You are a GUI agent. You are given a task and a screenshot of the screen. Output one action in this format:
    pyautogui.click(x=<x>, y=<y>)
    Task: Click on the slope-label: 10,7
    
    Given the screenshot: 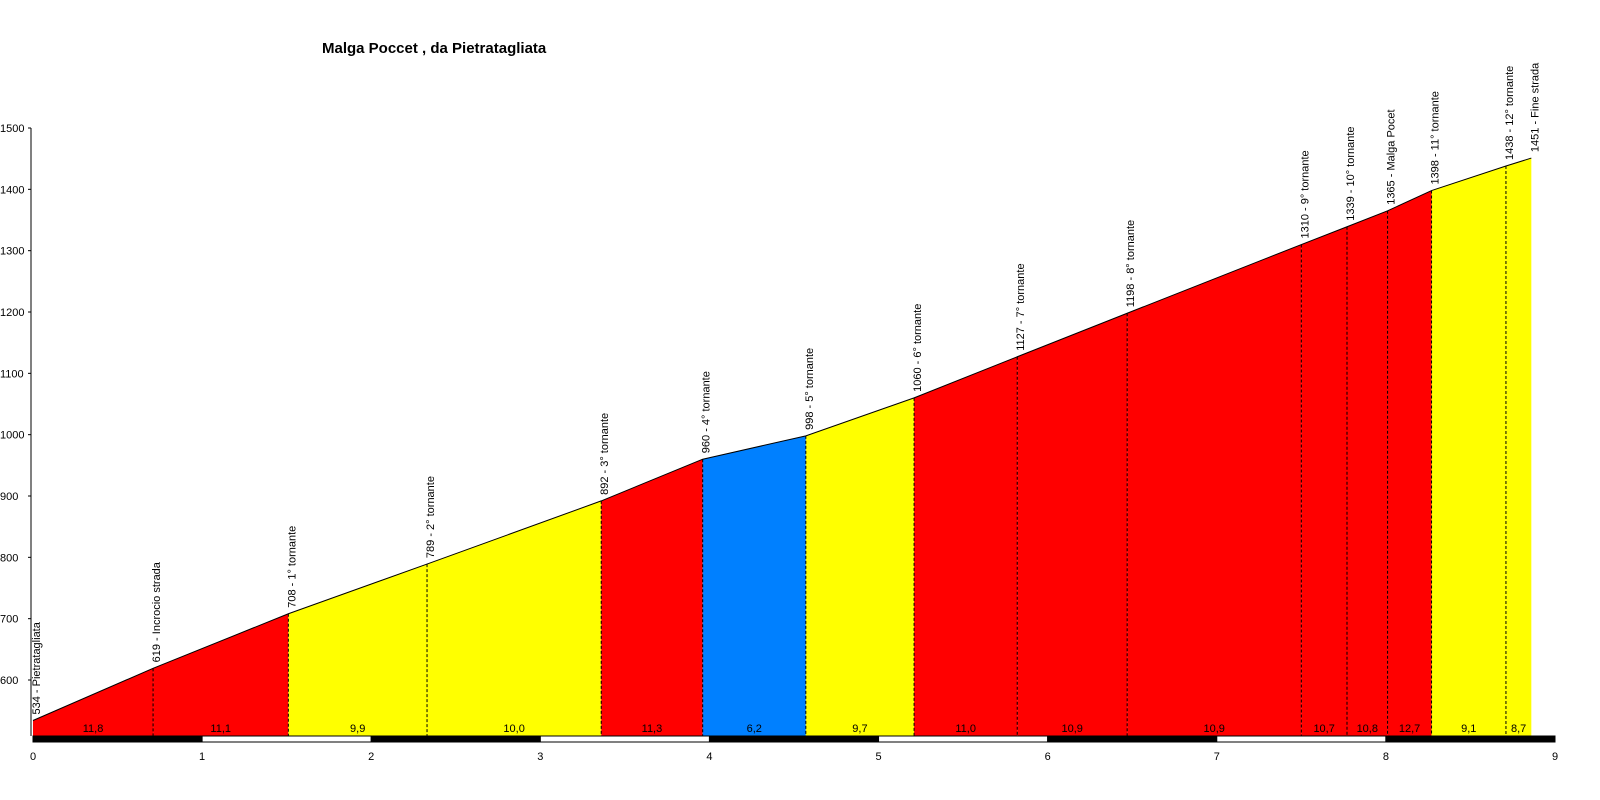 What is the action you would take?
    pyautogui.click(x=1323, y=729)
    